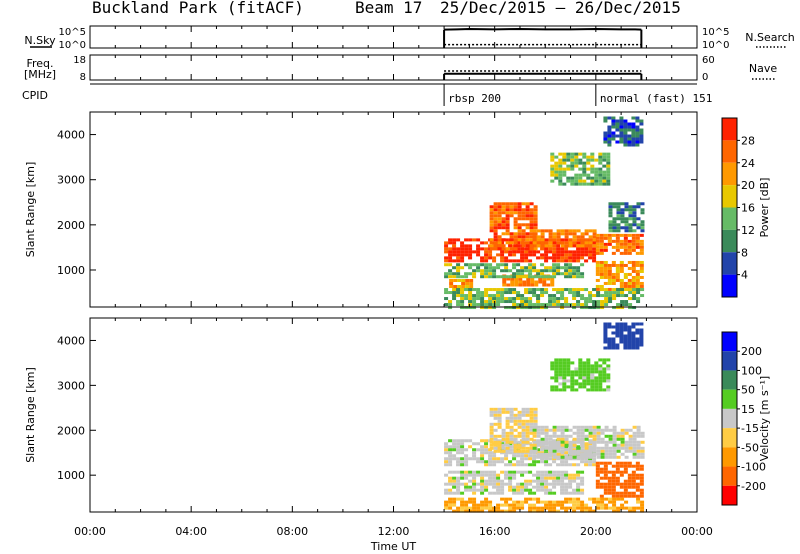  I want to click on power-panel-ylabel: Slant Range [km], so click(30, 210).